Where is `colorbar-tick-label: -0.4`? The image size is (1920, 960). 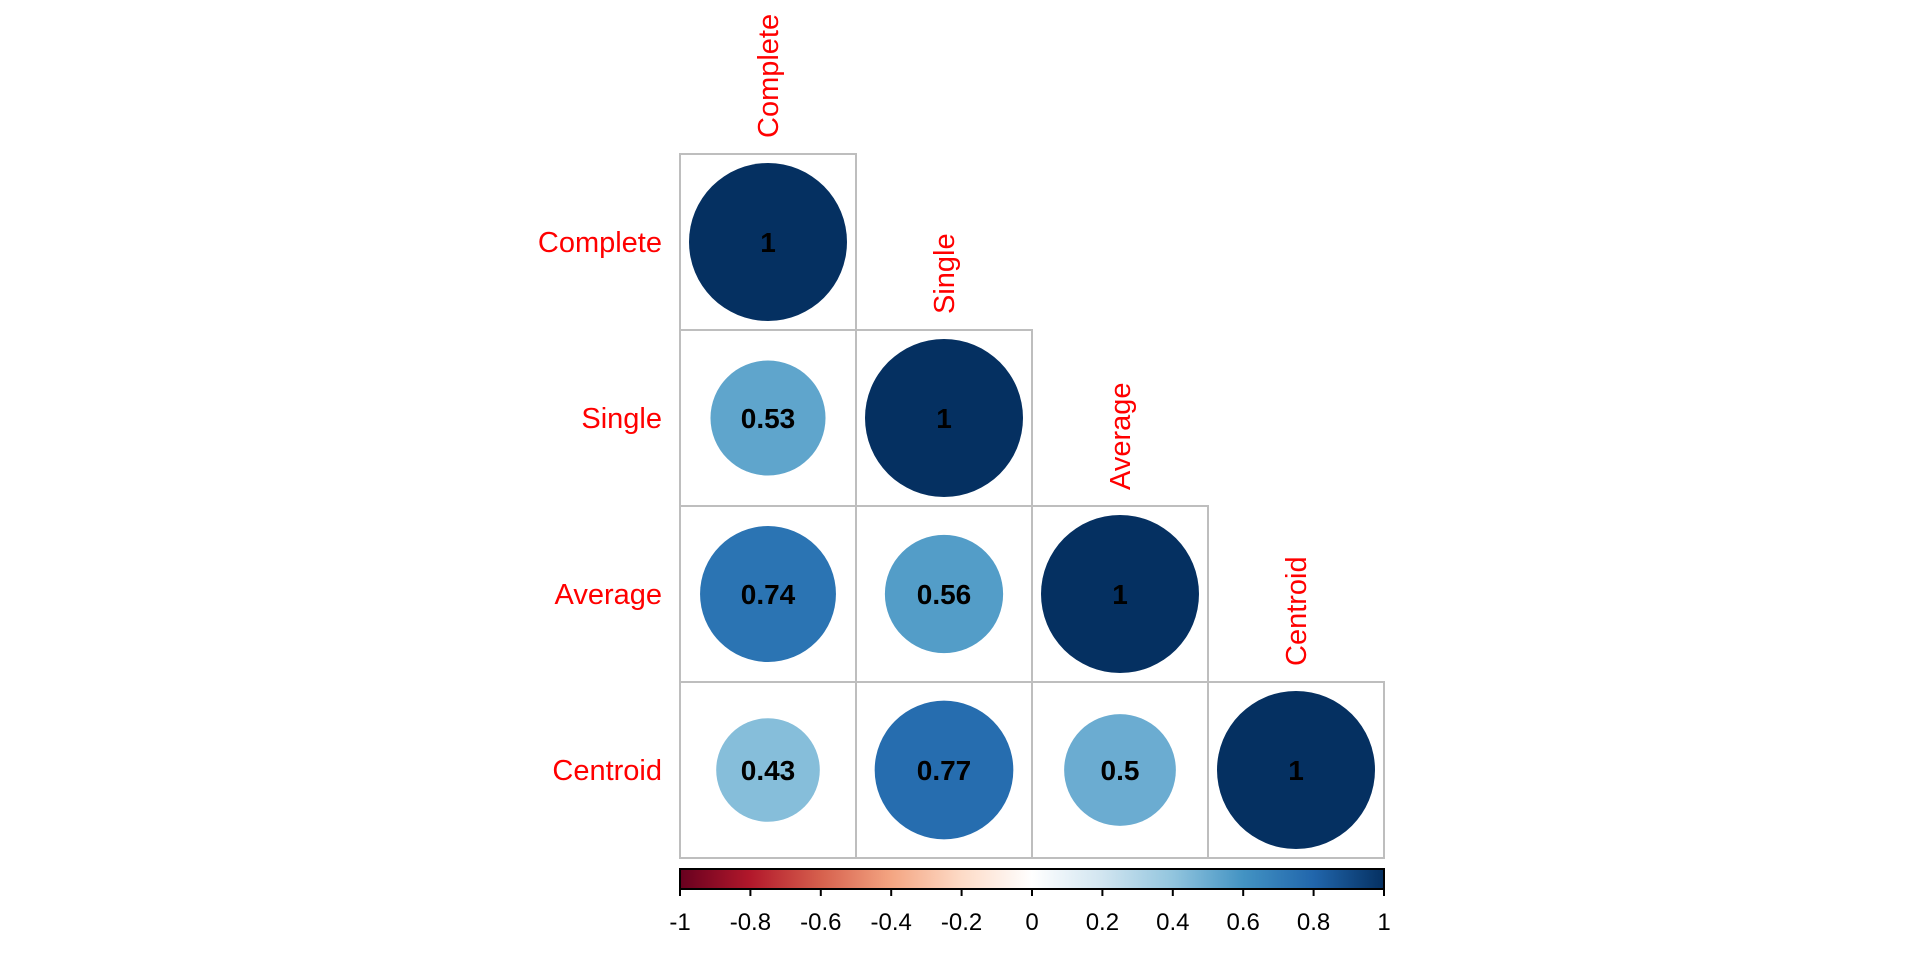
colorbar-tick-label: -0.4 is located at coordinates (891, 922).